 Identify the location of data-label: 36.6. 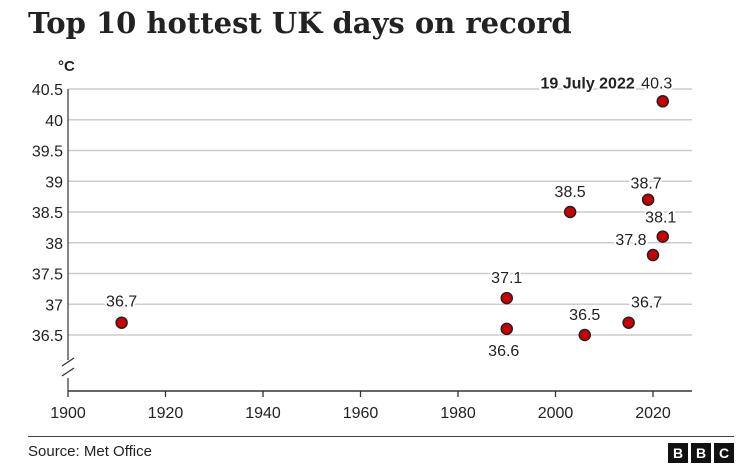
(503, 351).